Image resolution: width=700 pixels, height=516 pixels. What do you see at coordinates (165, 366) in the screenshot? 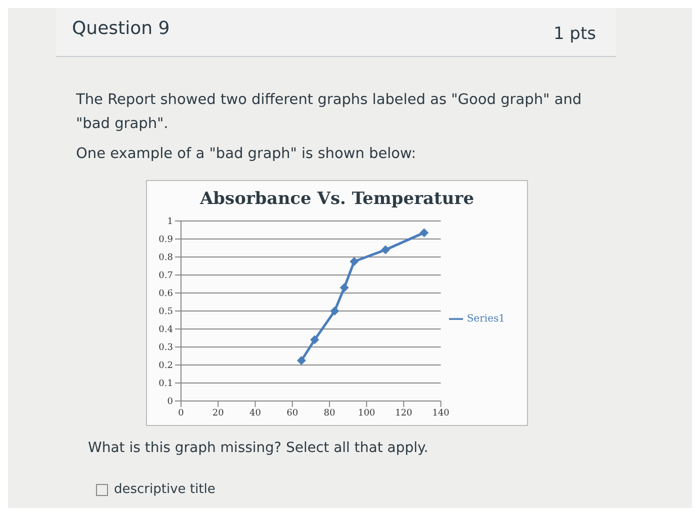
I see `y-tick-label: 0.2` at bounding box center [165, 366].